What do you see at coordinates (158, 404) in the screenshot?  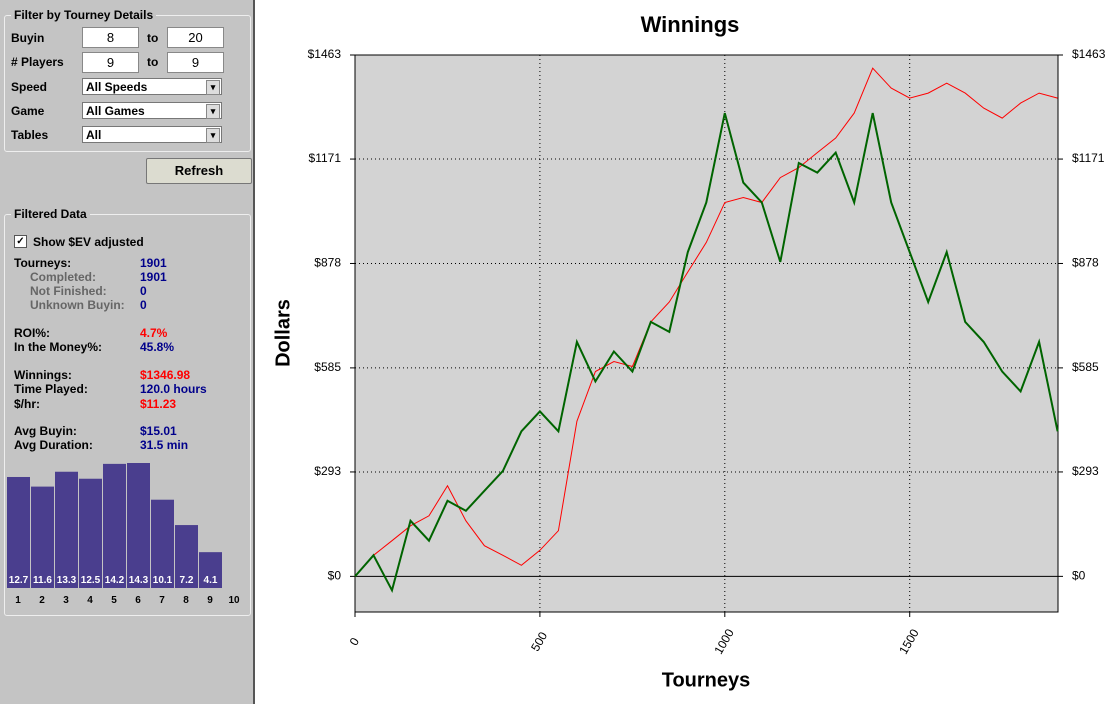 I see `stat-value: $11.23` at bounding box center [158, 404].